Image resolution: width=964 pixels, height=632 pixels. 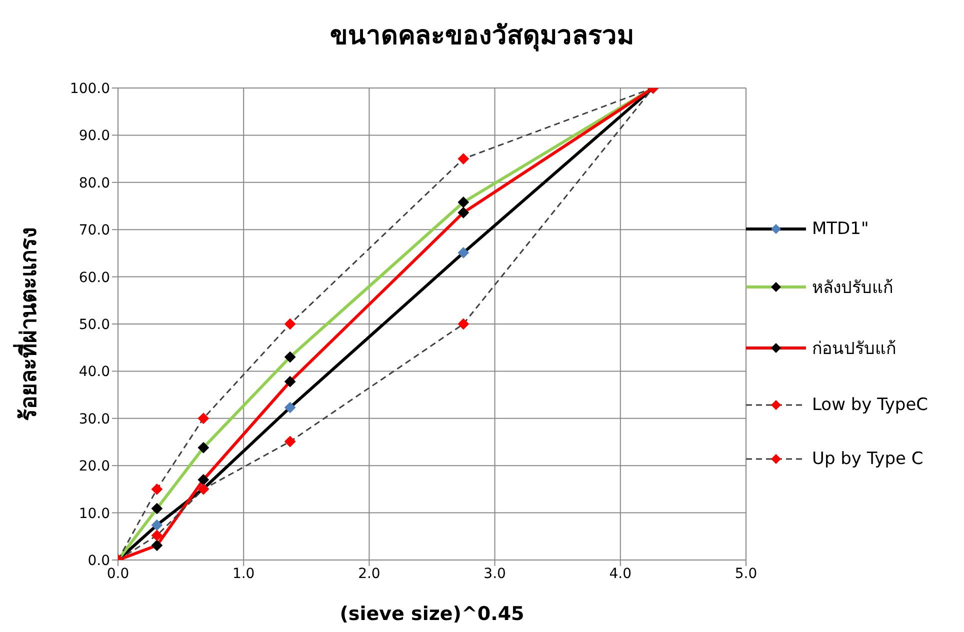 I want to click on y-tick-label: 60.0, so click(x=94, y=278).